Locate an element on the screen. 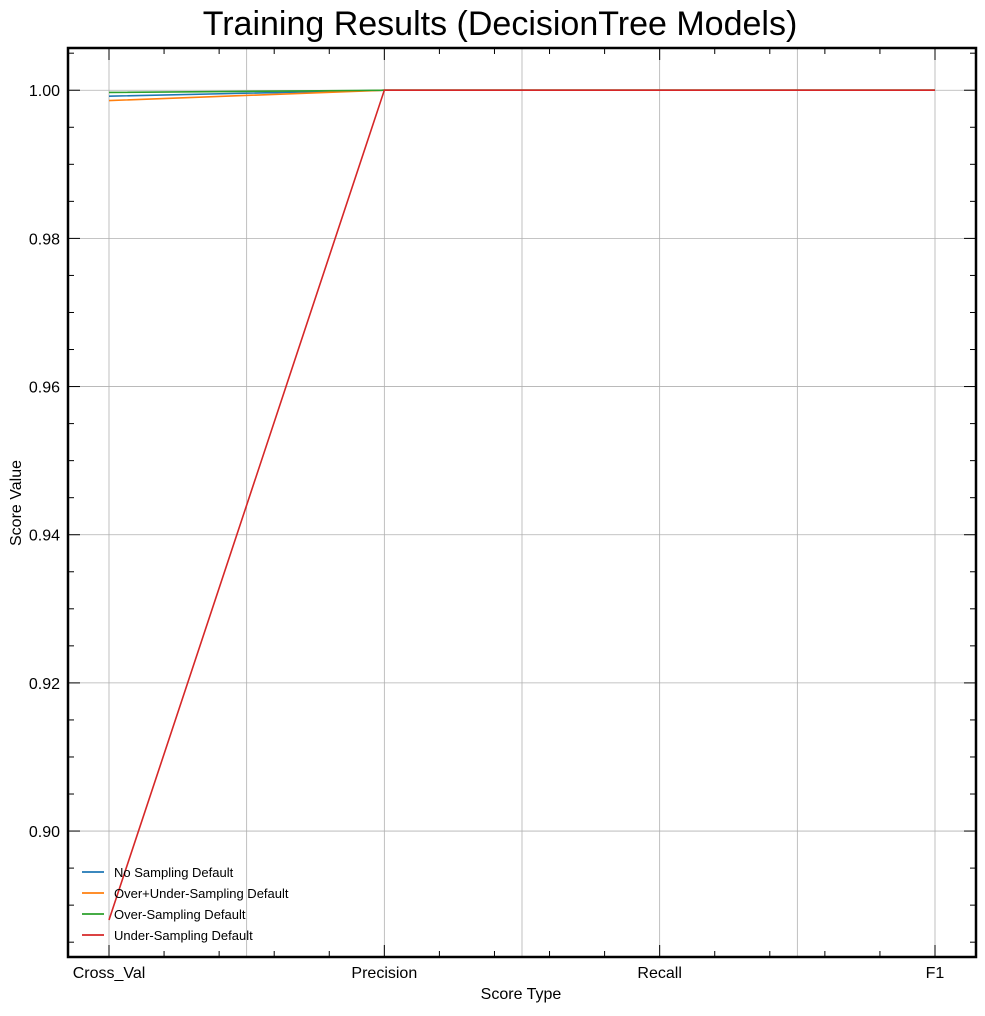  y-tick-label: 0.96 is located at coordinates (44, 388).